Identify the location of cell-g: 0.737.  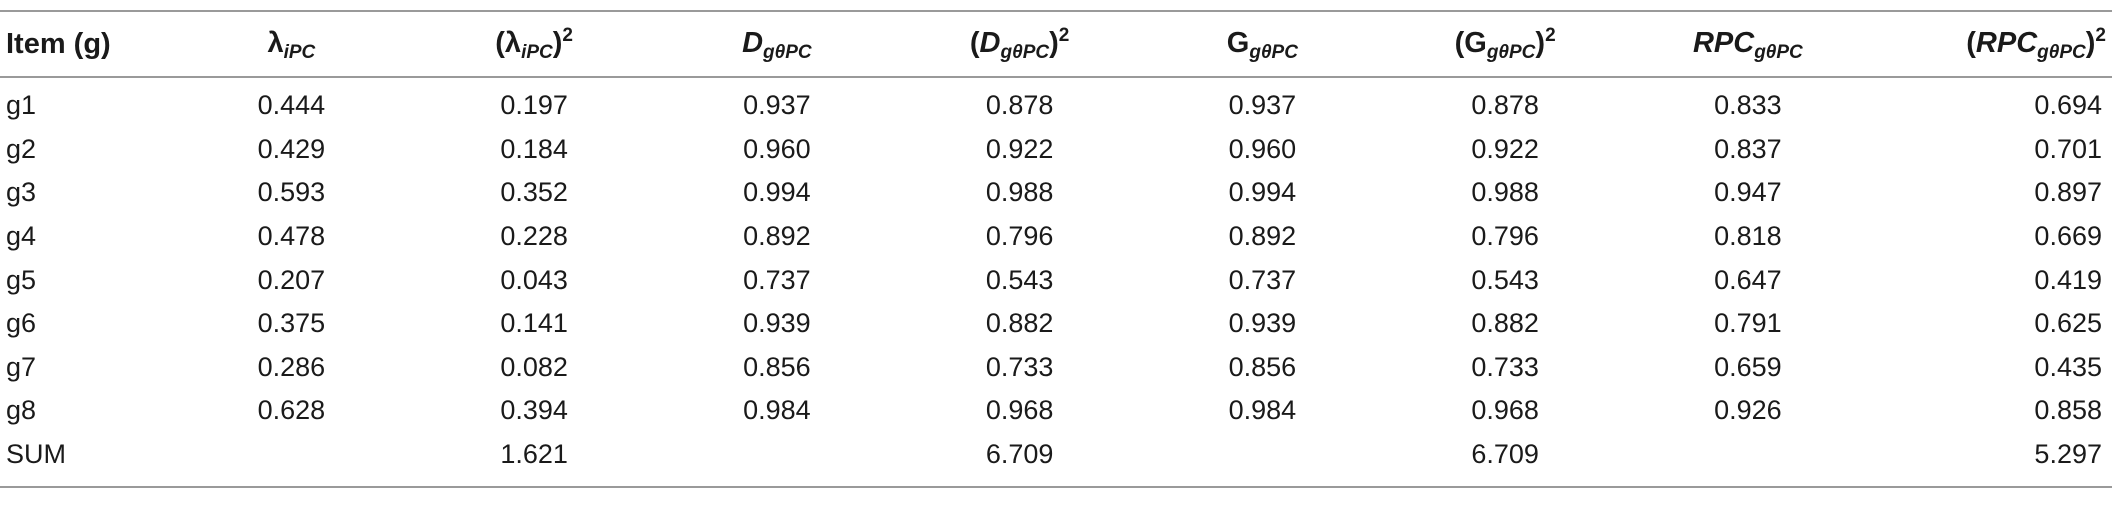
(1262, 279).